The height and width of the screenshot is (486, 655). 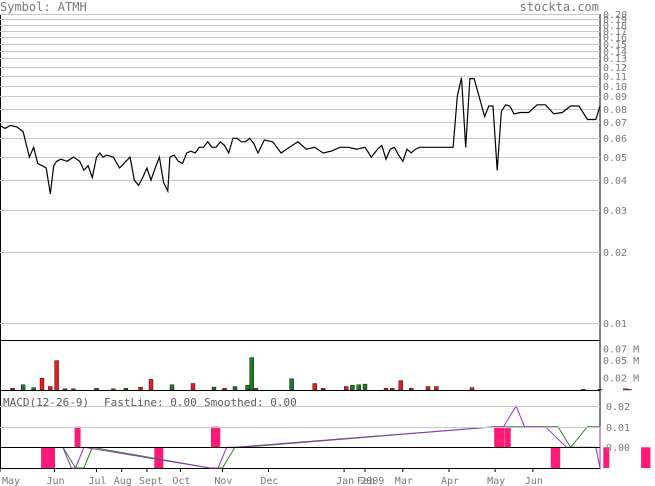 I want to click on price-tick-label: 0.16, so click(x=615, y=38).